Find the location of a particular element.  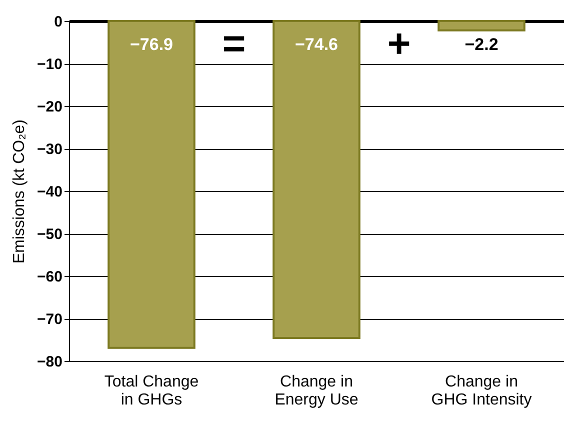

y-tick-label: 0 is located at coordinates (58, 22).